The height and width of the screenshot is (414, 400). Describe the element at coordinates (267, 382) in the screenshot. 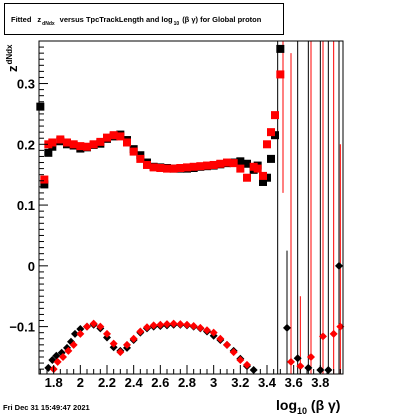

I see `x-tick-label: 3.4` at that location.